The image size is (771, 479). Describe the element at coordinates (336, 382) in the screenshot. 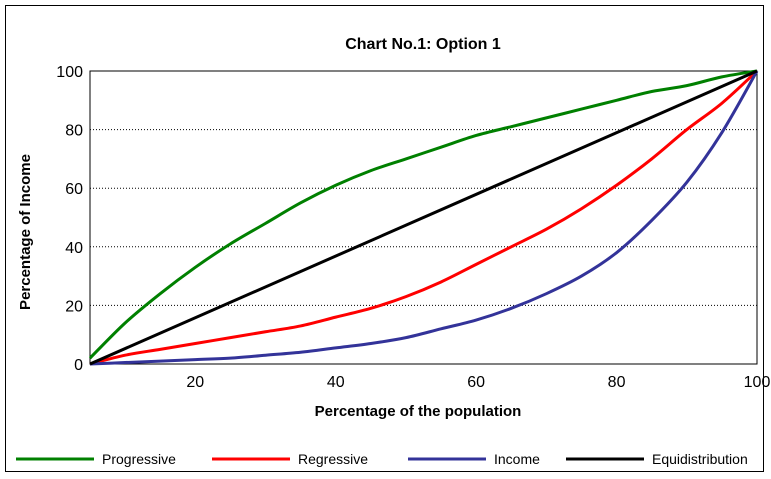

I see `x-tick-label: 40` at that location.